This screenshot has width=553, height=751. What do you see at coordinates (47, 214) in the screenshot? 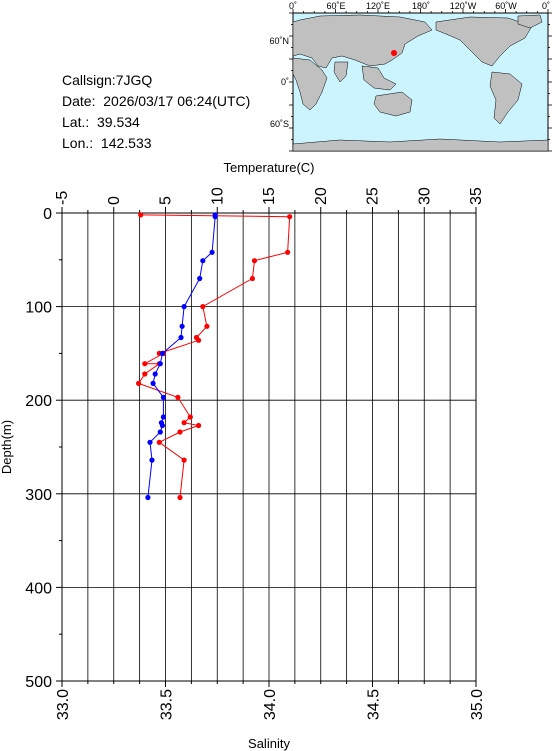
I see `depth-tick-label: 0` at bounding box center [47, 214].